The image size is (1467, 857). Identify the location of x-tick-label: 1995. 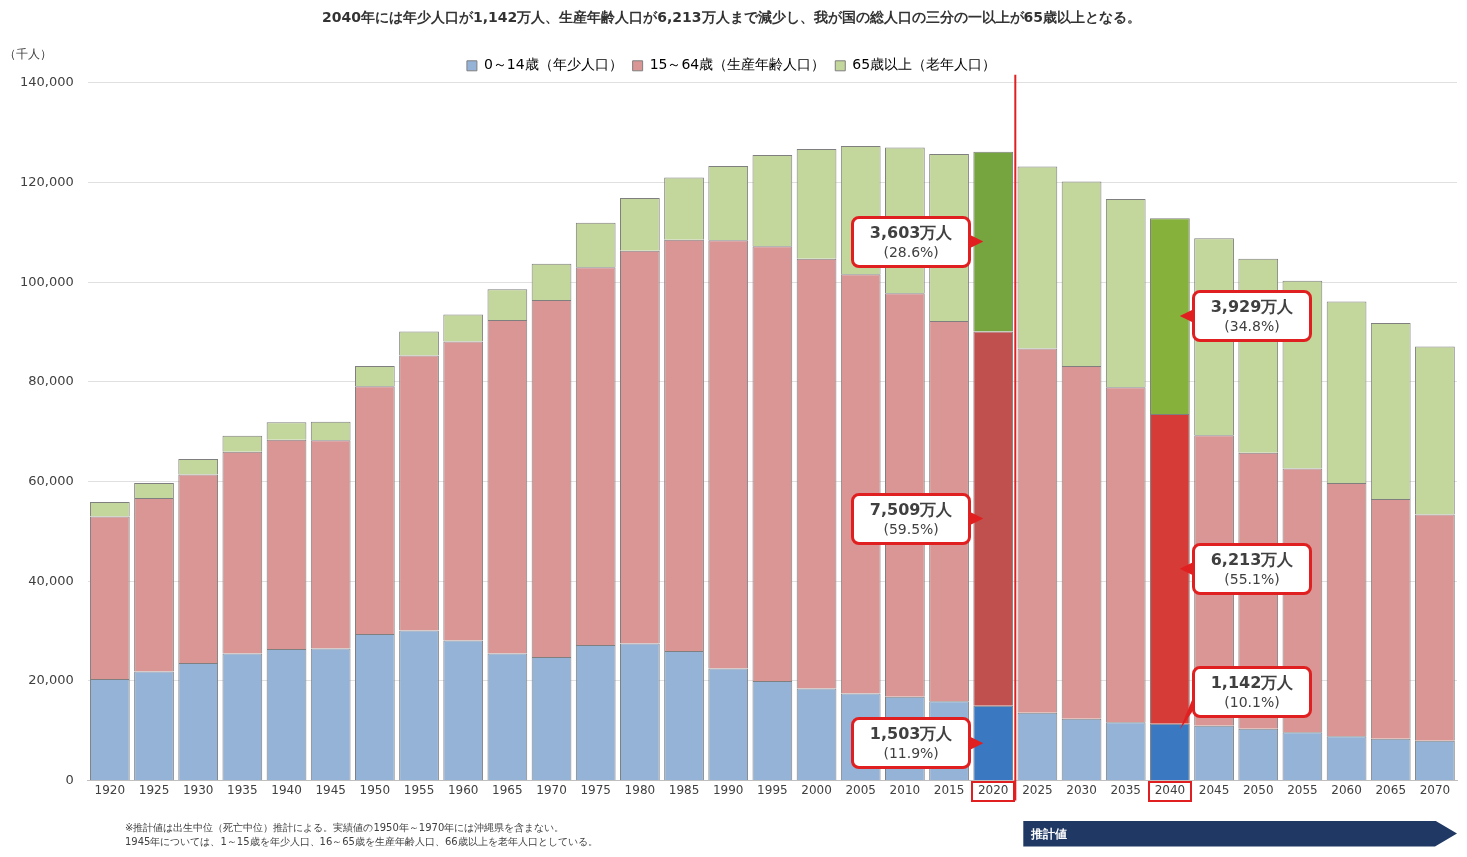
(772, 789).